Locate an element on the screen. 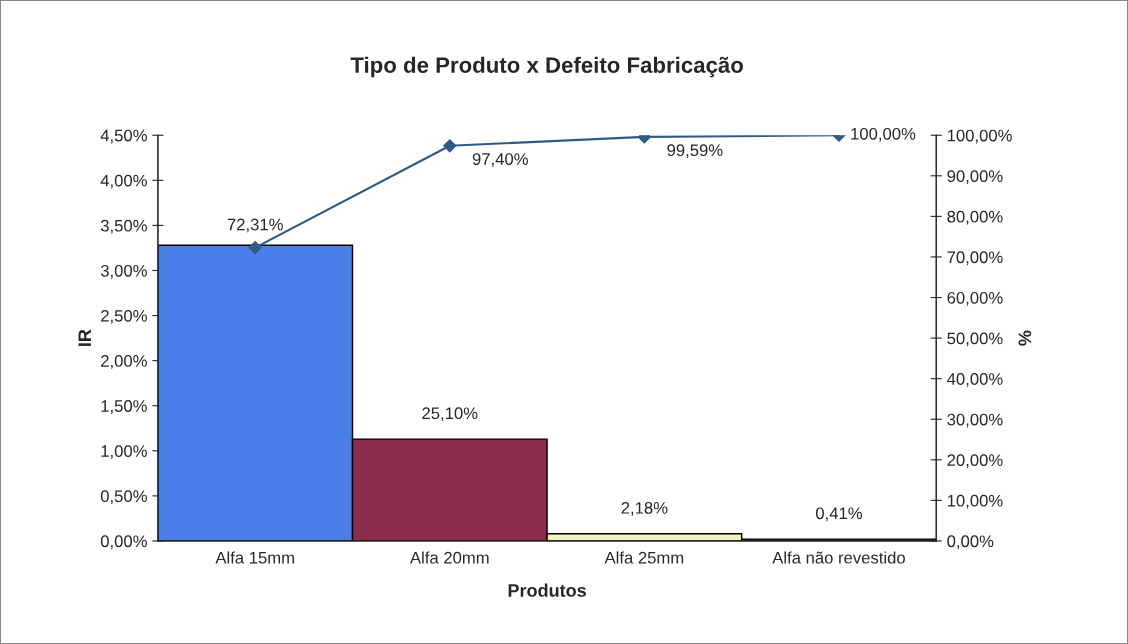 This screenshot has width=1128, height=644. data-label: 97,40% is located at coordinates (500, 160).